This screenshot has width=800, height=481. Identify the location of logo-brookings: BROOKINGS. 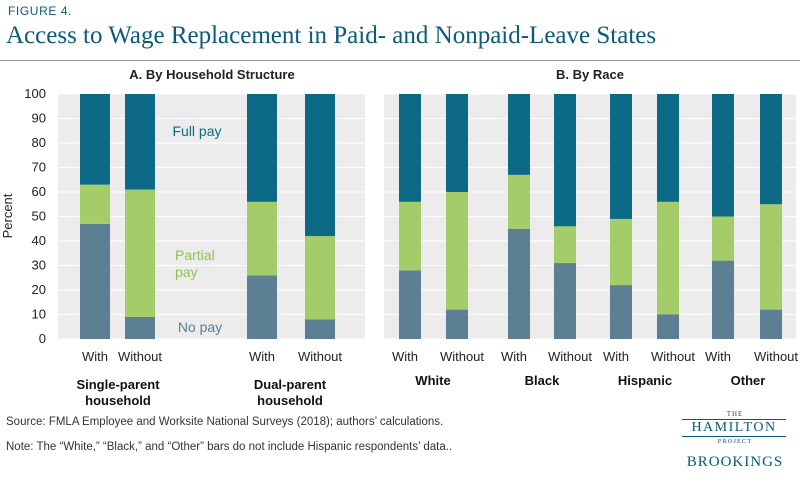
(735, 462).